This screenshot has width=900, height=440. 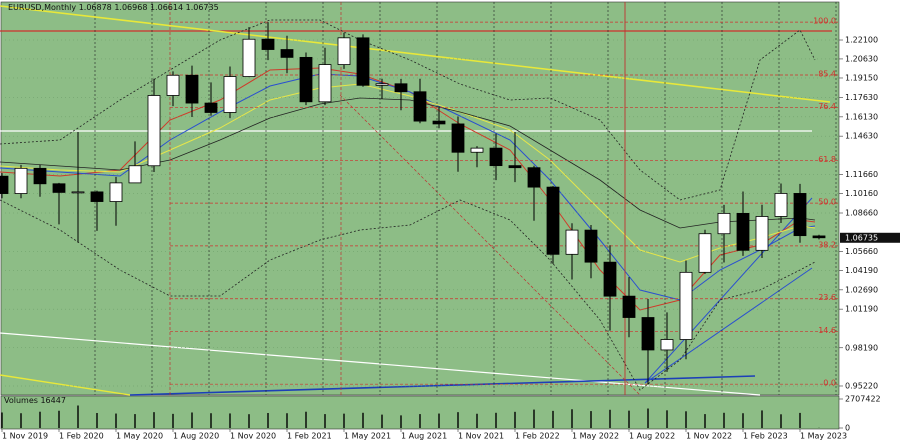 I want to click on fib-label: 14.6, so click(x=827, y=330).